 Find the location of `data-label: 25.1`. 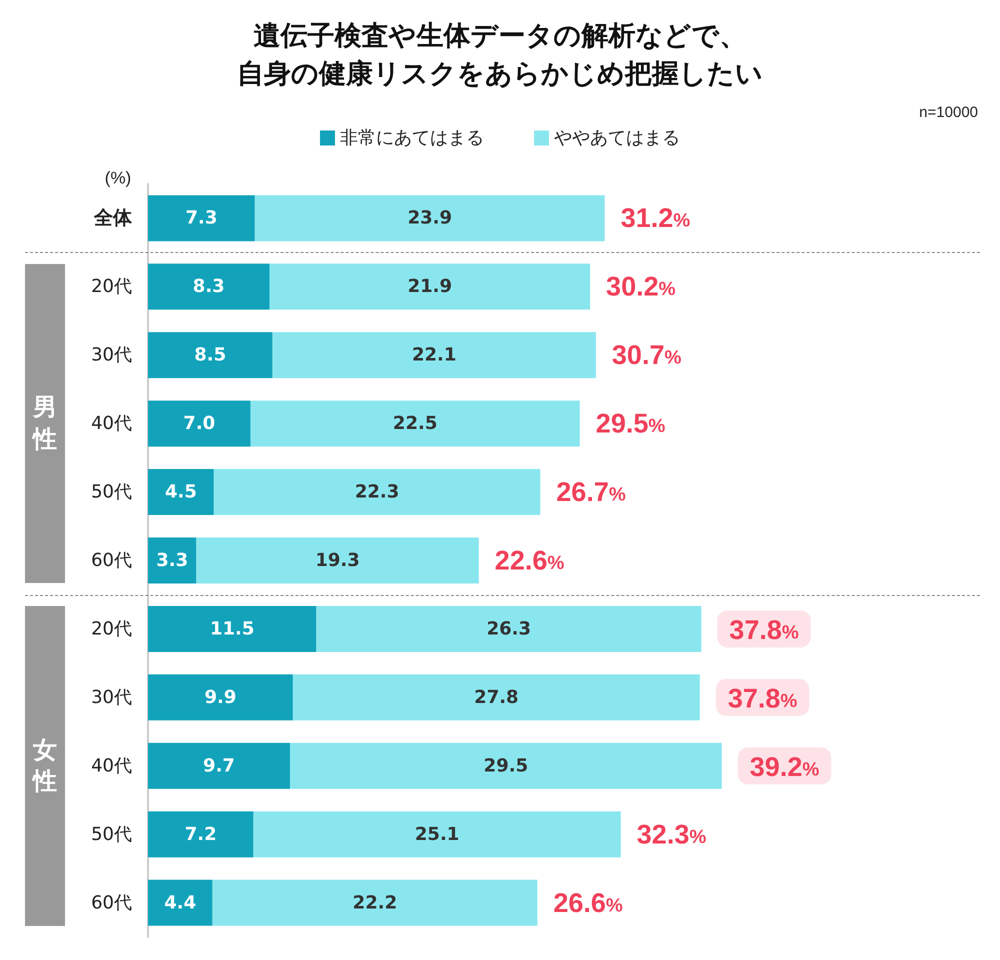

data-label: 25.1 is located at coordinates (437, 834).